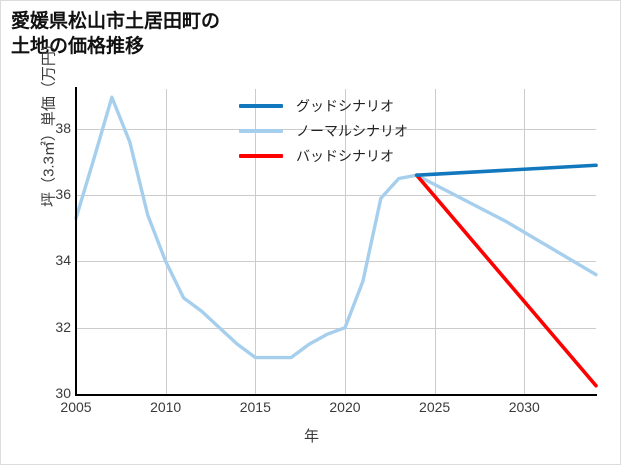  I want to click on gridline-x-2025, so click(435, 241).